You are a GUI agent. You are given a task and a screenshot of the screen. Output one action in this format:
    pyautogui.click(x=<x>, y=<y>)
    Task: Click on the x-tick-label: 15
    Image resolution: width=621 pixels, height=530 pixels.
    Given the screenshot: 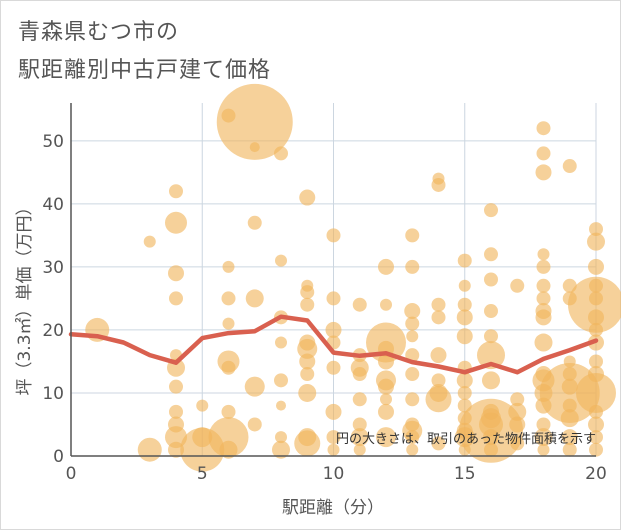 What is the action you would take?
    pyautogui.click(x=465, y=474)
    